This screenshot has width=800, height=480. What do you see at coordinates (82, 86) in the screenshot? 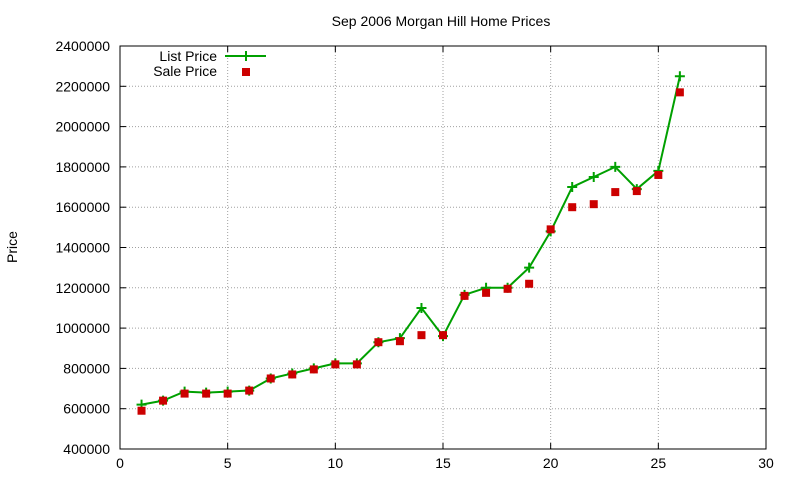
I see `y-tick-label: 2200000` at bounding box center [82, 86].